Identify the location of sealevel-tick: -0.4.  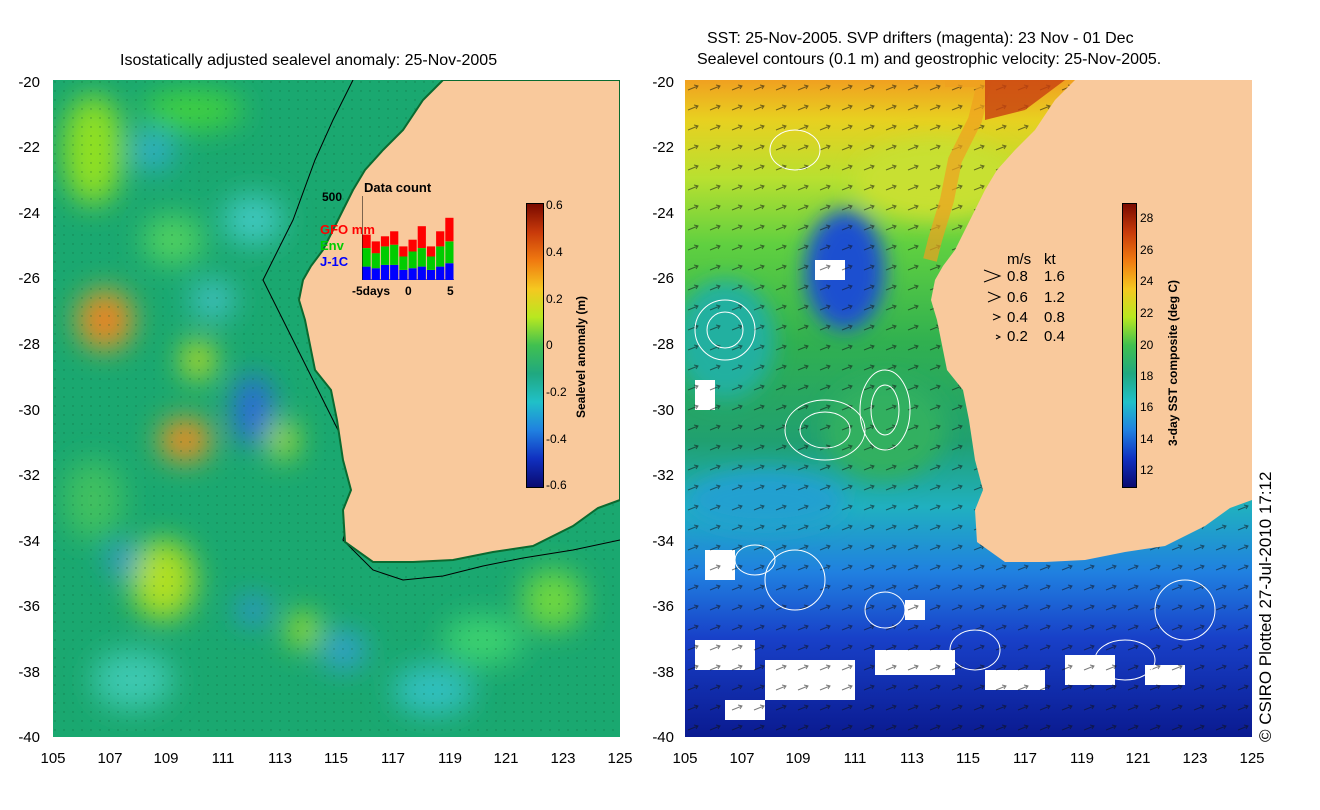
(556, 439).